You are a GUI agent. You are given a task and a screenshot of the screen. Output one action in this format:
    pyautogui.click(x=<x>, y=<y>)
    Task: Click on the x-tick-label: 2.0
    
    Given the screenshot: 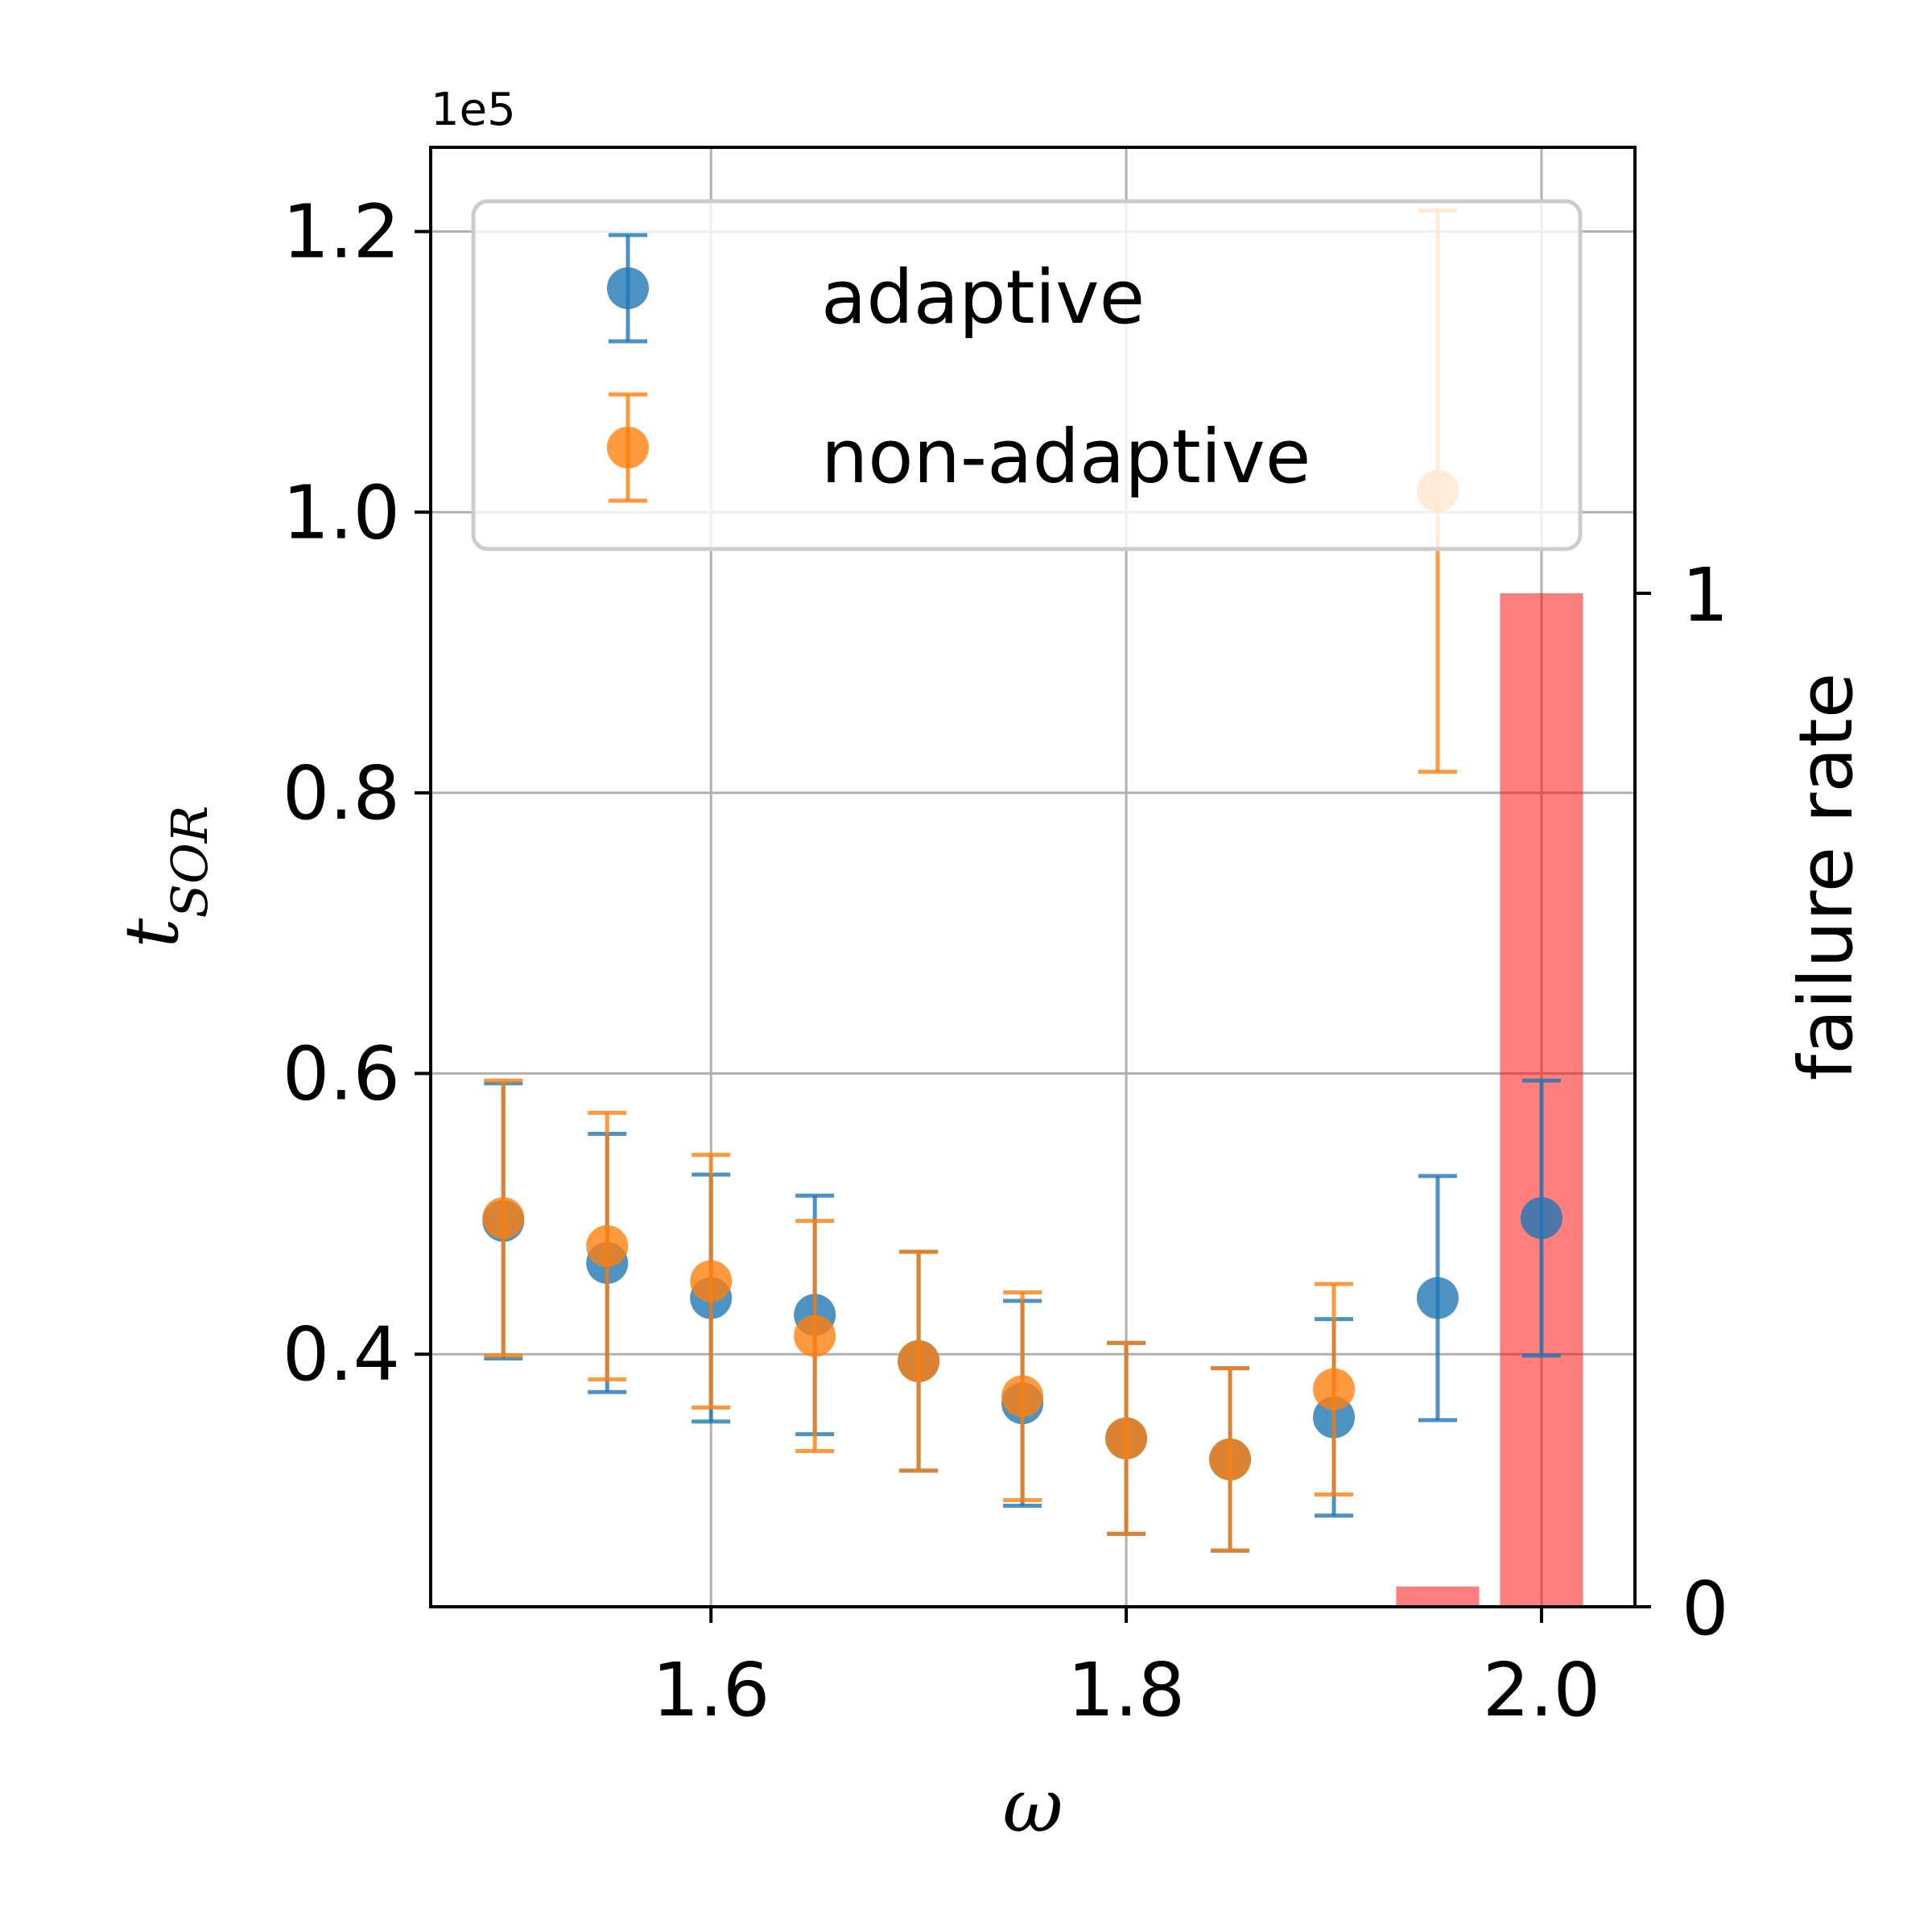 What is the action you would take?
    pyautogui.click(x=1541, y=1690)
    